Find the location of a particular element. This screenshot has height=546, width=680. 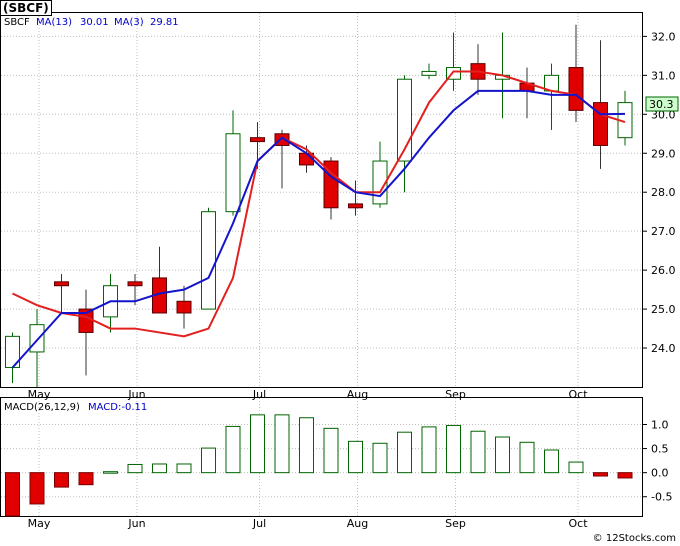

price-month-label: Jun is located at coordinates (136, 394).